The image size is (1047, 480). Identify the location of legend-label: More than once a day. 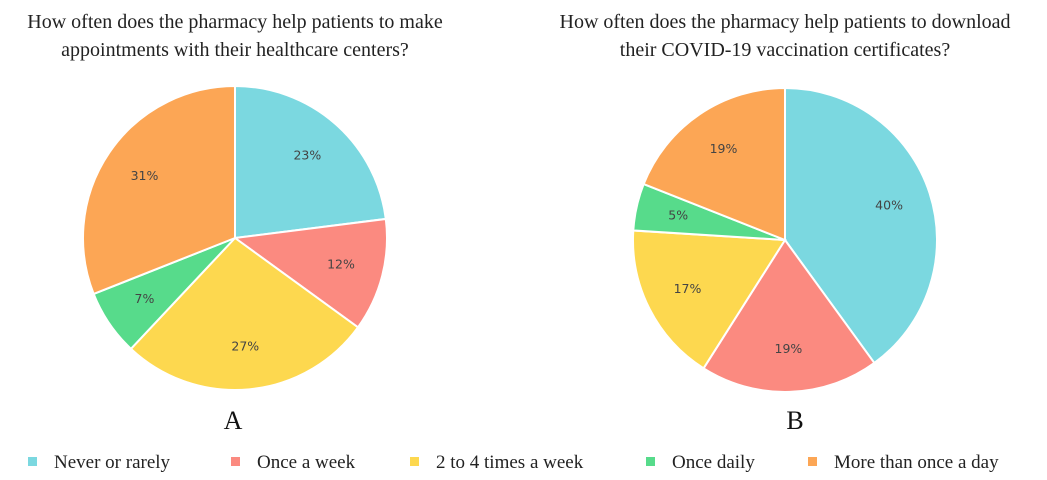
(916, 462).